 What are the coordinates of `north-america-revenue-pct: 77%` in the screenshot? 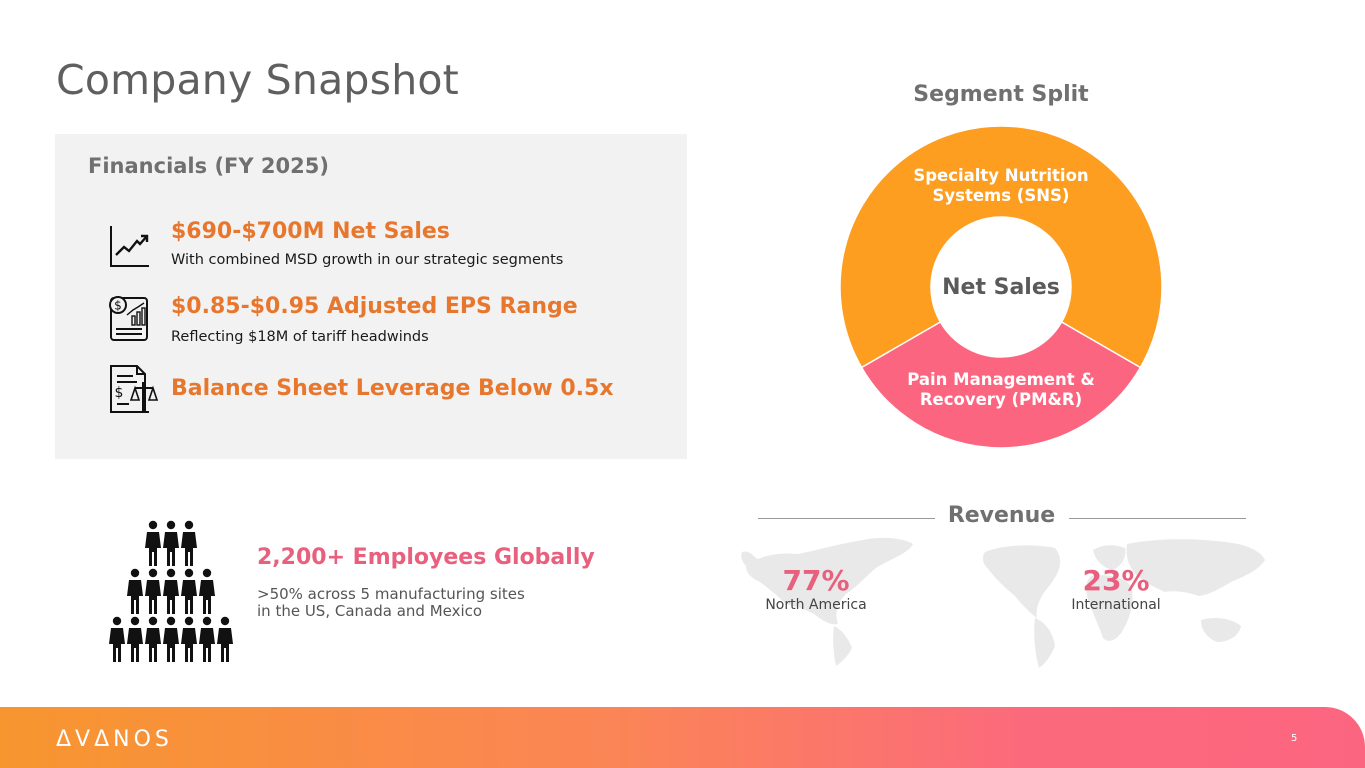 It's located at (816, 580).